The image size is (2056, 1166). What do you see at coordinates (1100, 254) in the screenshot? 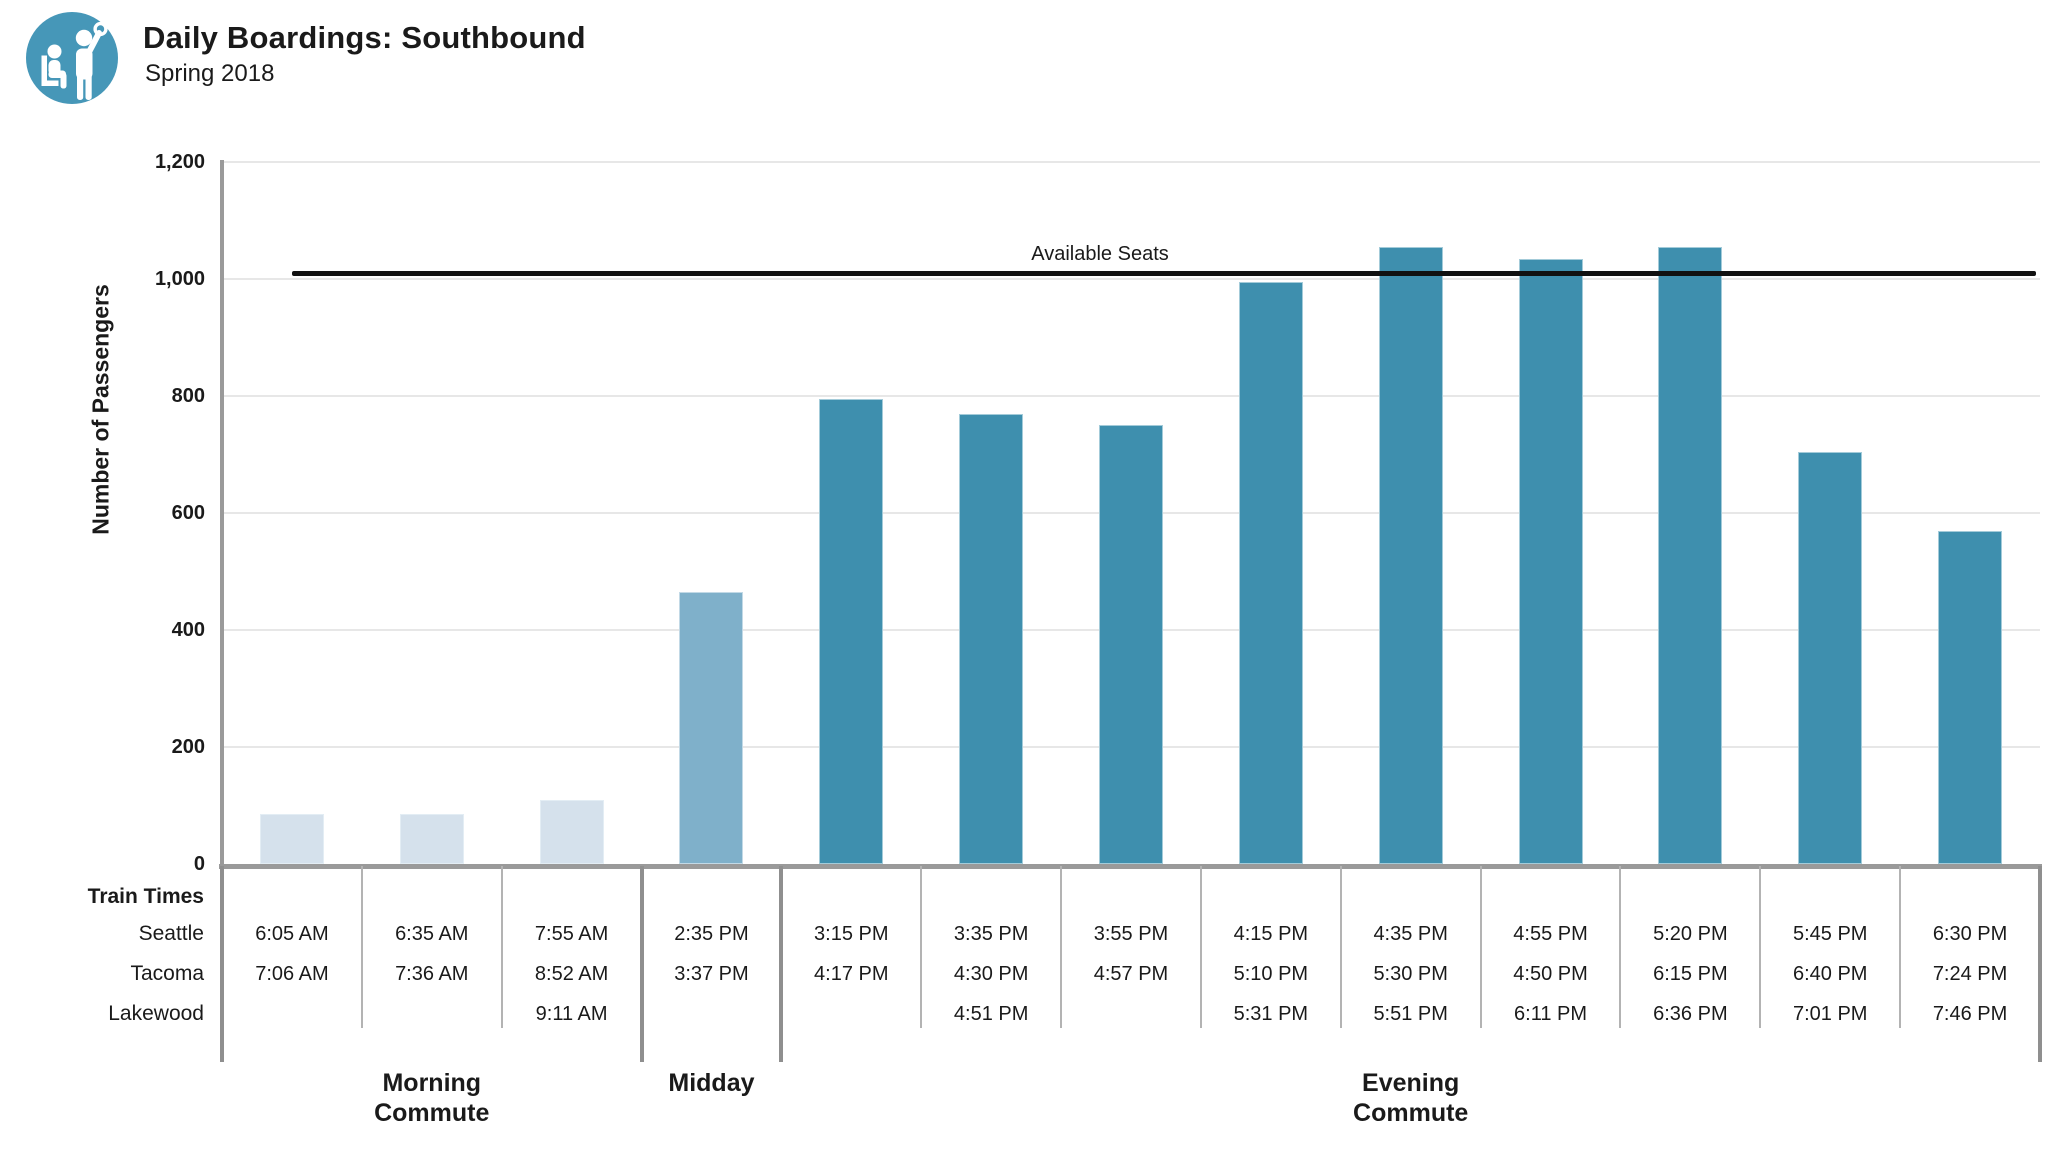
I see `available-seats-label: Available Seats` at bounding box center [1100, 254].